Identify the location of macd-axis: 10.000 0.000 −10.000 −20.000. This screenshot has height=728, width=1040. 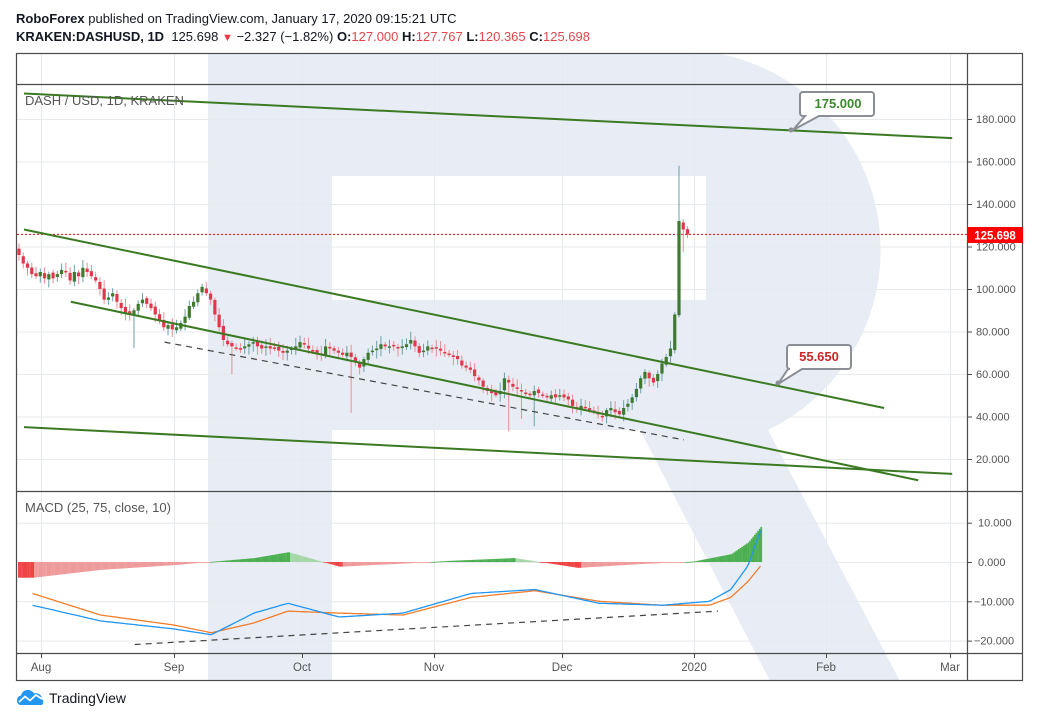
(990, 583).